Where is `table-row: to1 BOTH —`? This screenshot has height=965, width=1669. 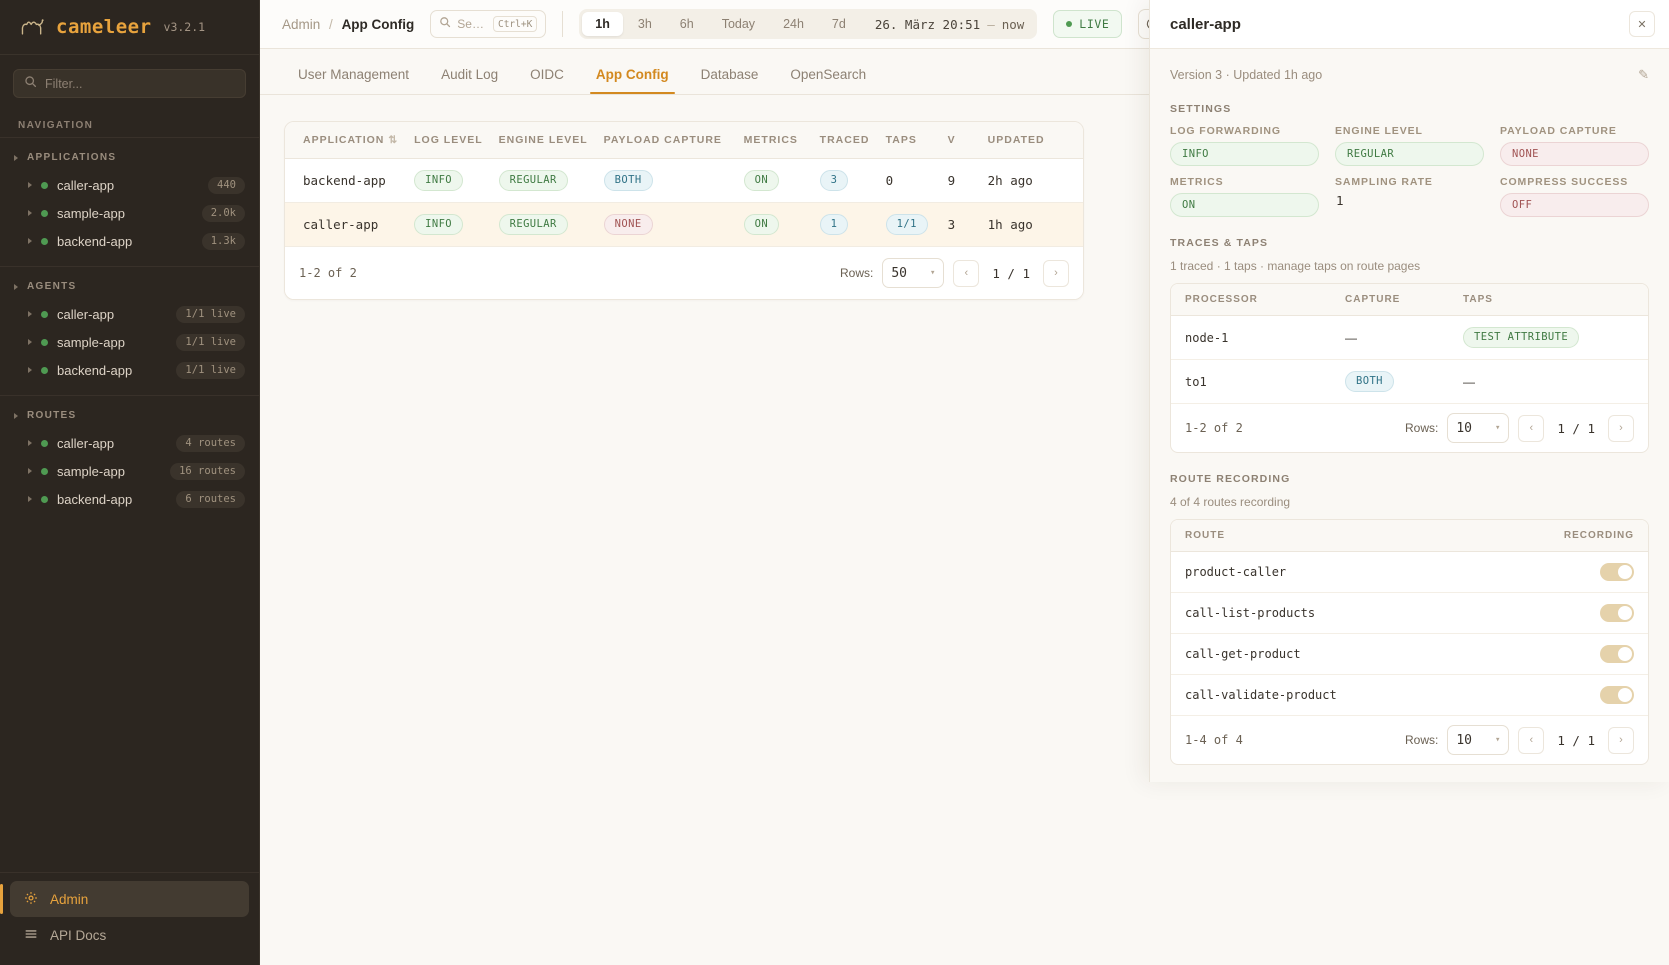
table-row: to1 BOTH — is located at coordinates (1409, 382).